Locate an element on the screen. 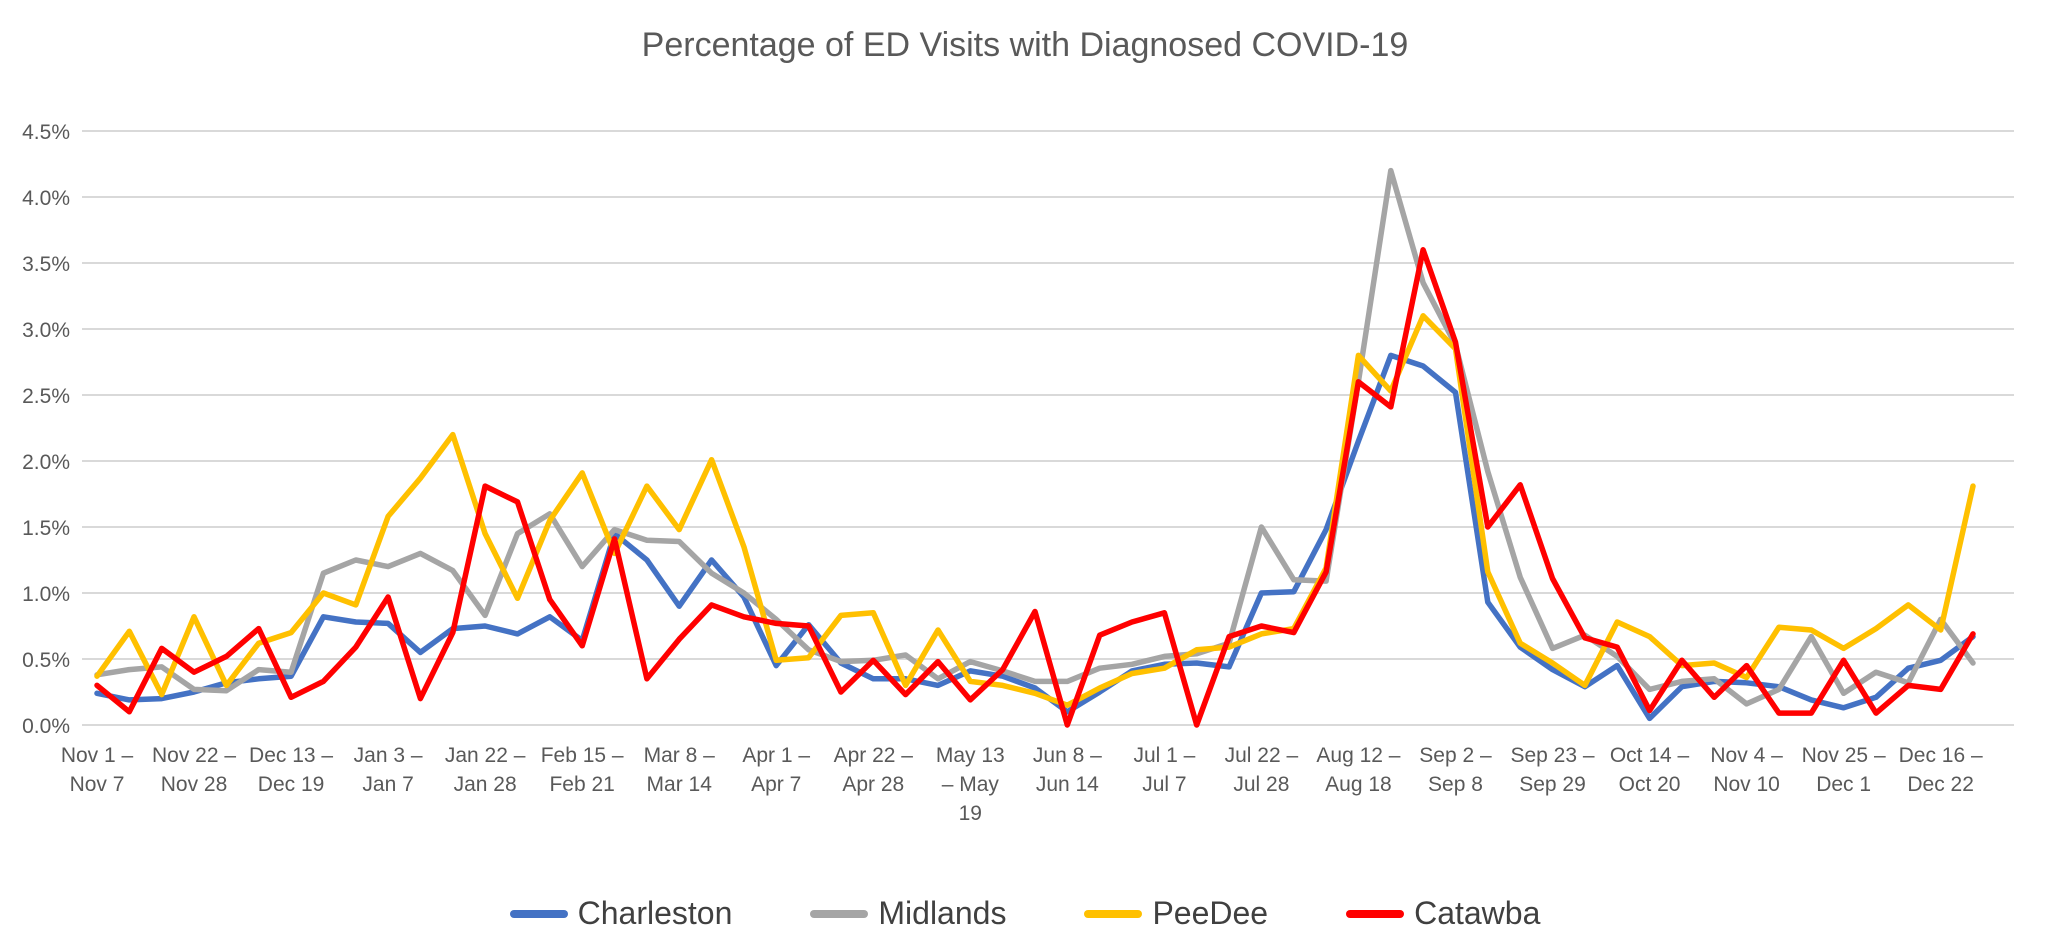 The height and width of the screenshot is (950, 2050). y-axis-tick-label: 1.5% is located at coordinates (46, 528).